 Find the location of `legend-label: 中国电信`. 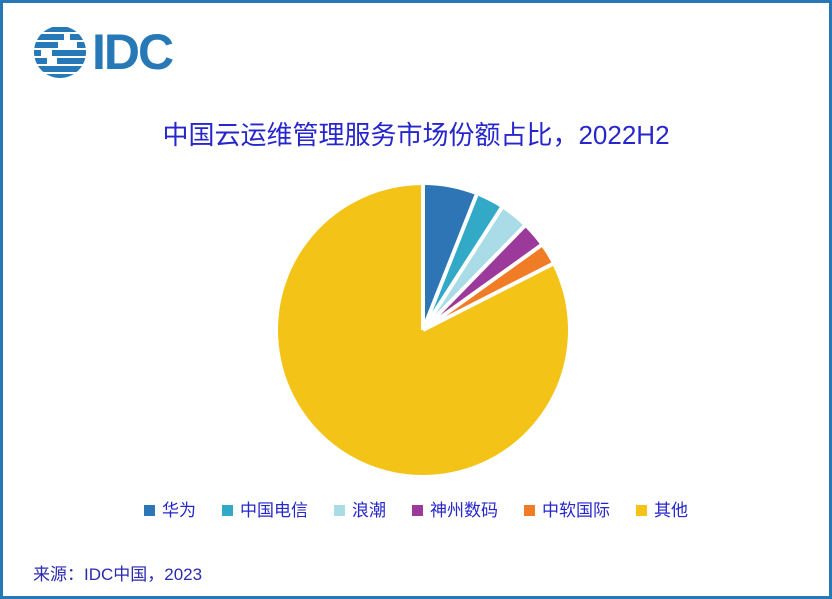

legend-label: 中国电信 is located at coordinates (274, 510).